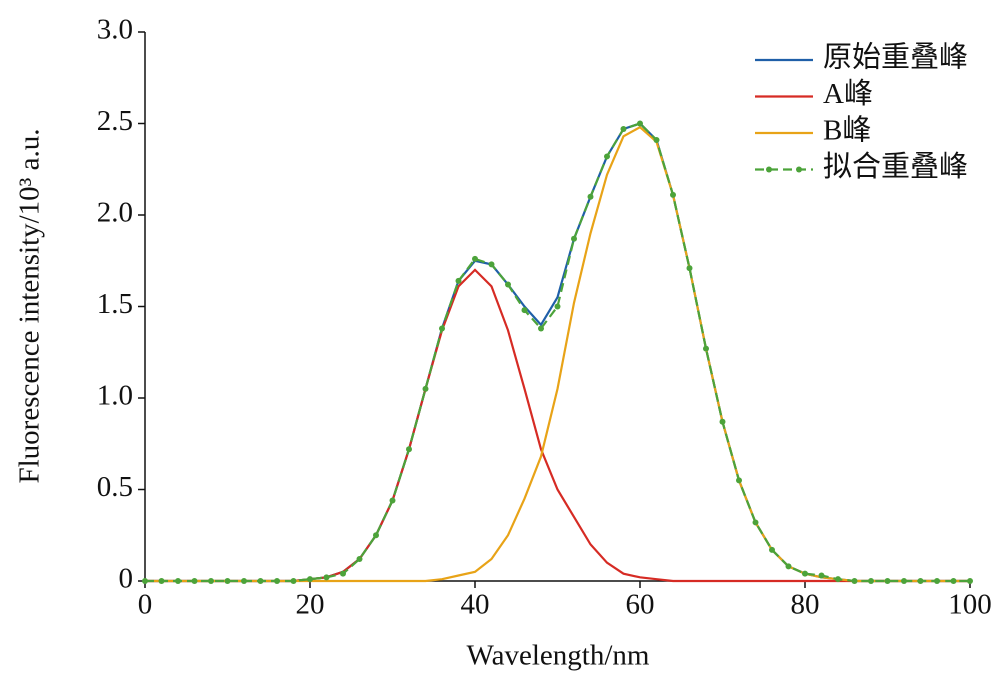 The width and height of the screenshot is (1000, 683). I want to click on legend-label: 原始重叠峰, so click(895, 57).